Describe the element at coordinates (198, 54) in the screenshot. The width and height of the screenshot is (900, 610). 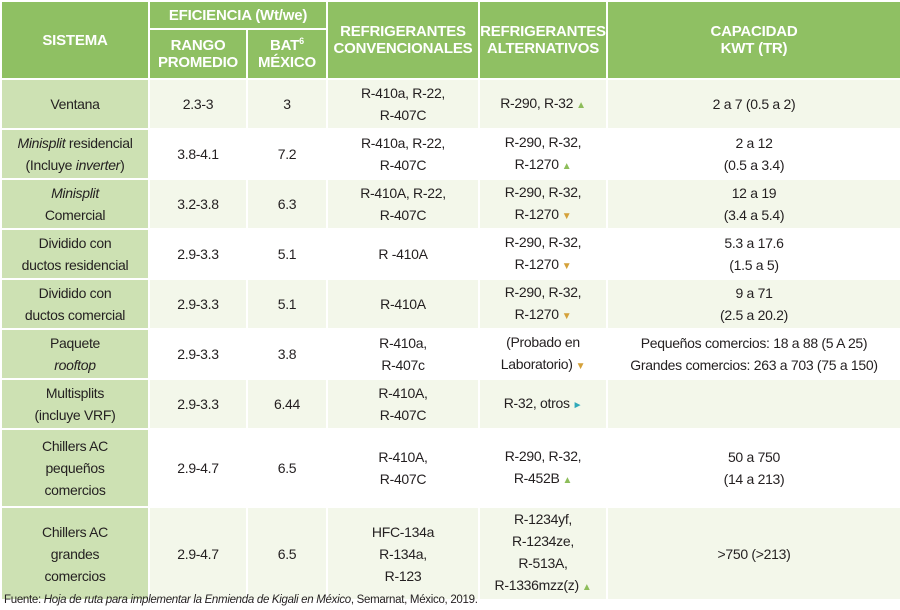
I see `header-rango-promedio: RANGO PROMEDIO` at that location.